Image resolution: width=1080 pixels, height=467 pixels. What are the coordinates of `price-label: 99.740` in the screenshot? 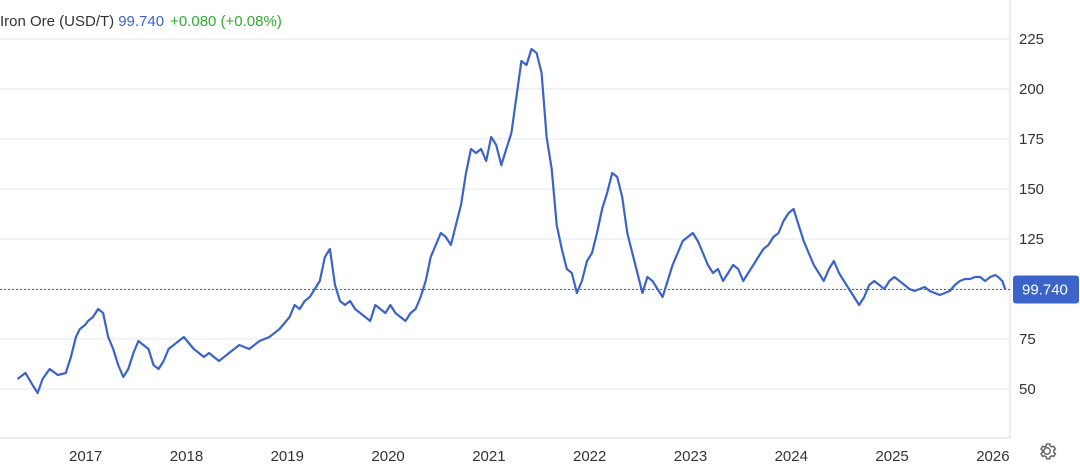 It's located at (1045, 290).